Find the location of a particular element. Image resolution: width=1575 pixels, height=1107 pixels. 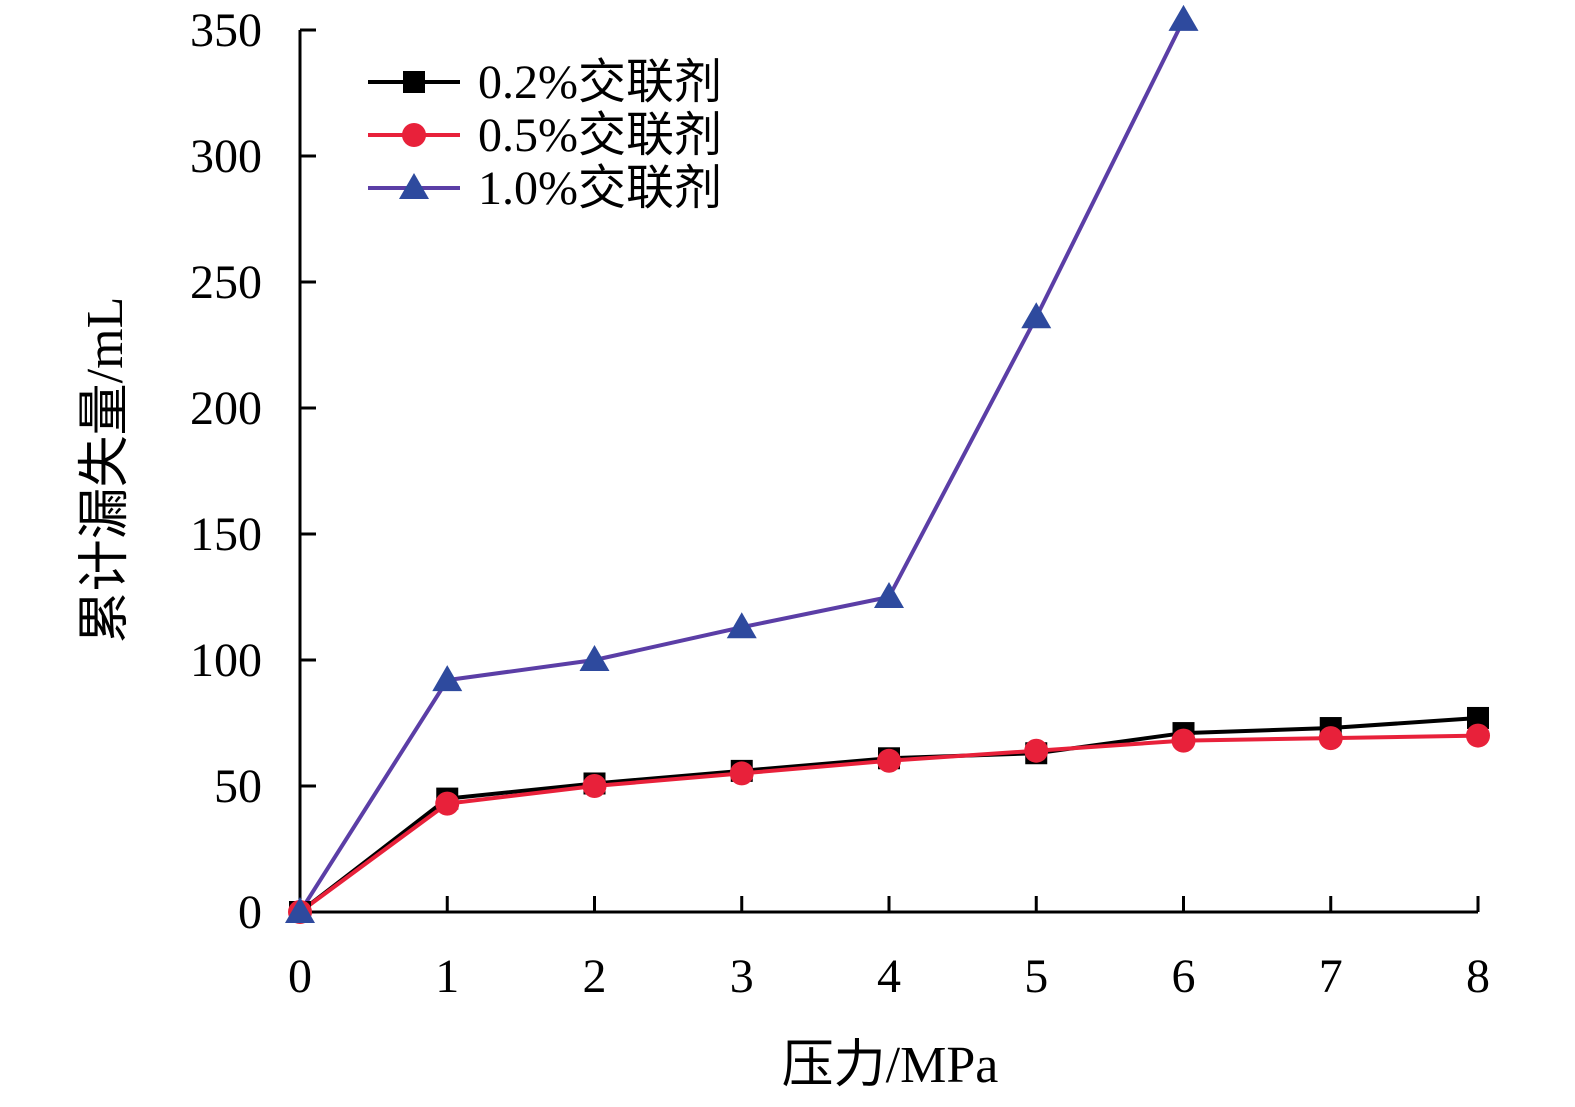

x-tick-label: 1 is located at coordinates (447, 976).